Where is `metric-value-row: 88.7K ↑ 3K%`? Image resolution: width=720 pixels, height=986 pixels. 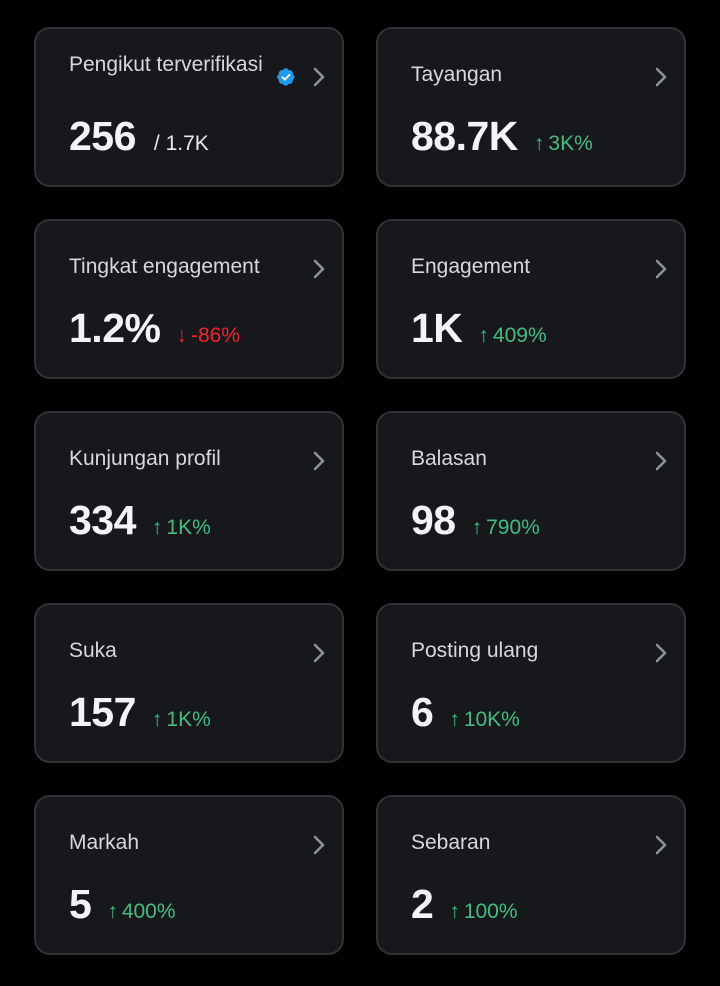 metric-value-row: 88.7K ↑ 3K% is located at coordinates (502, 136).